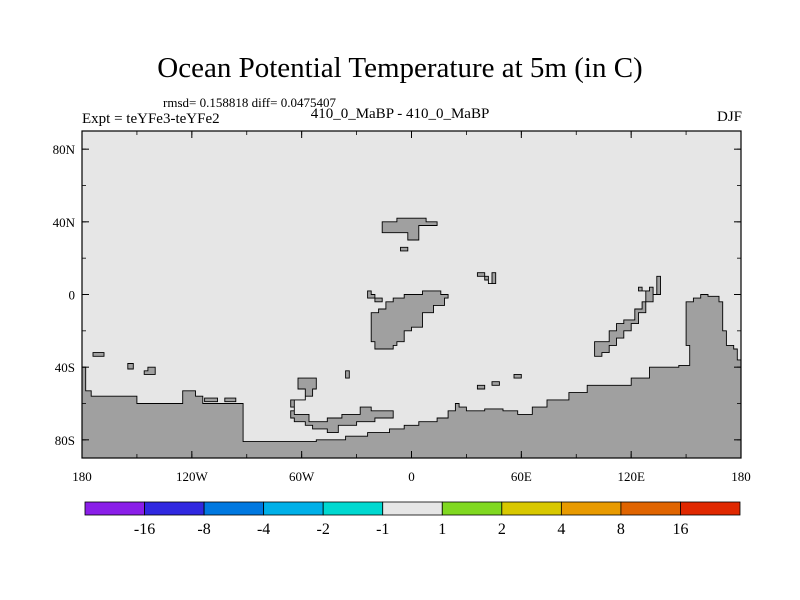  What do you see at coordinates (400, 114) in the screenshot?
I see `expt-name: 410_0_MaBP - 410_0_MaBP` at bounding box center [400, 114].